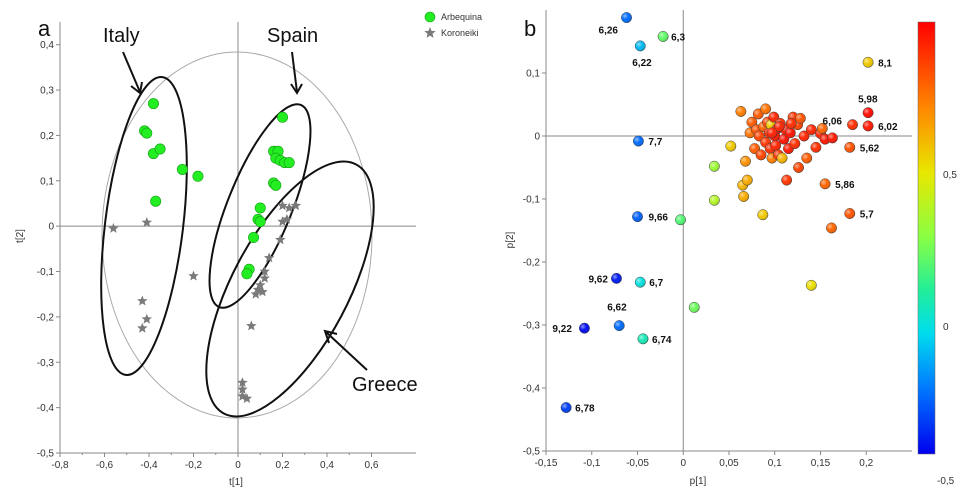 This screenshot has height=488, width=960. What do you see at coordinates (461, 17) in the screenshot?
I see `legend-label-arbequina: Arbequina` at bounding box center [461, 17].